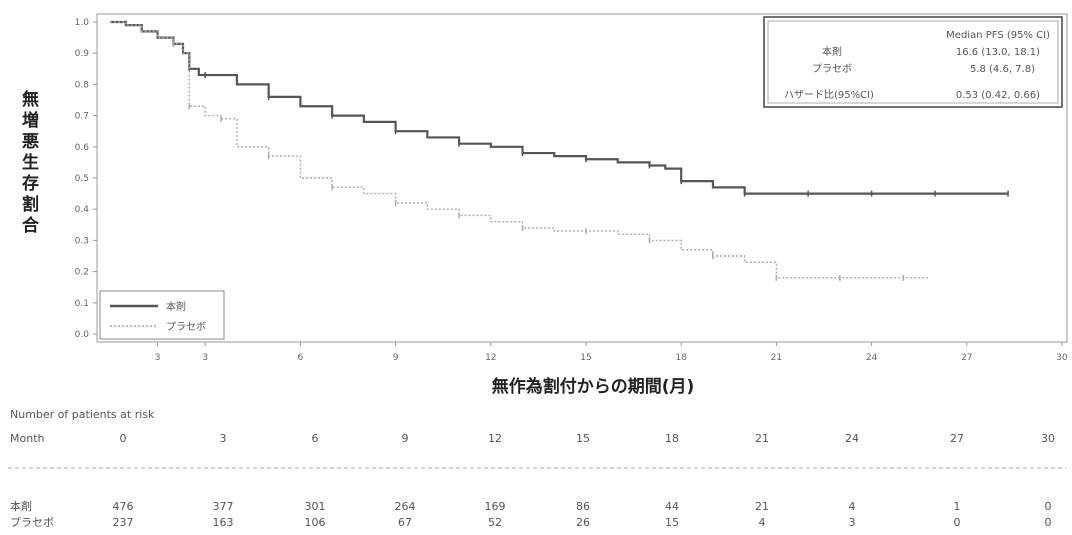 The width and height of the screenshot is (1072, 535). I want to click on y-tick-label: 0.6, so click(82, 148).